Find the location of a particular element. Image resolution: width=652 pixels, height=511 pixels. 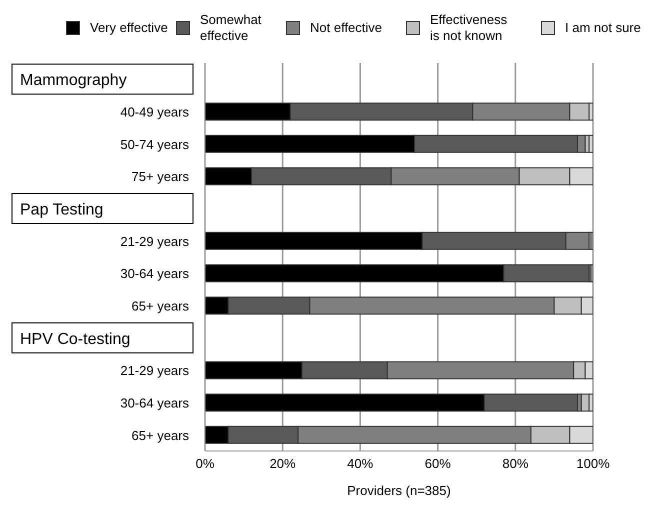

y-tick-label: 50-74 years is located at coordinates (155, 144).